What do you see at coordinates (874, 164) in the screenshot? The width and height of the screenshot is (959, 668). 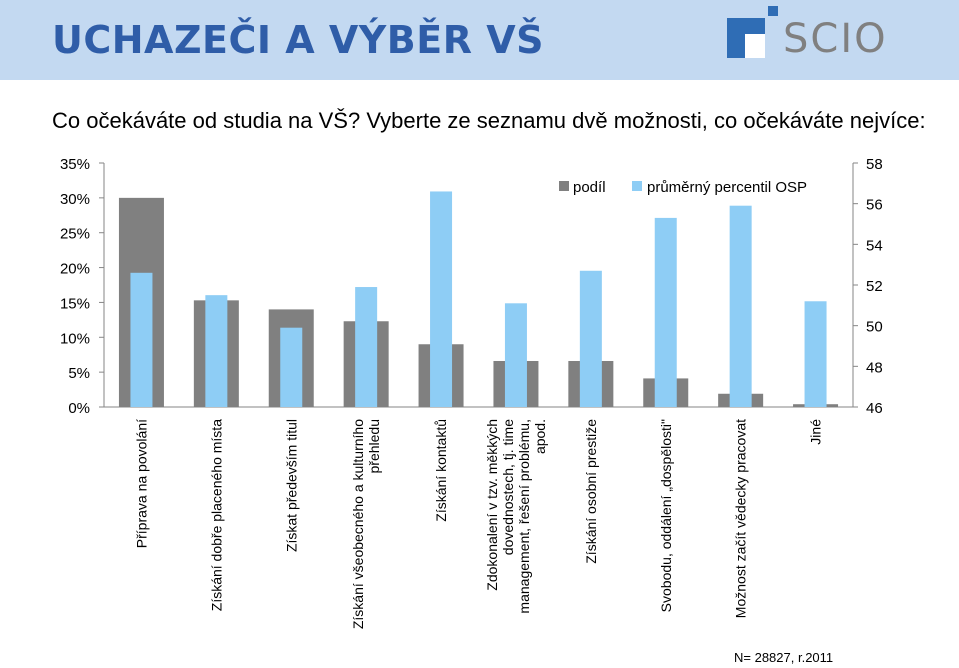 I see `right-tick-label: 58` at bounding box center [874, 164].